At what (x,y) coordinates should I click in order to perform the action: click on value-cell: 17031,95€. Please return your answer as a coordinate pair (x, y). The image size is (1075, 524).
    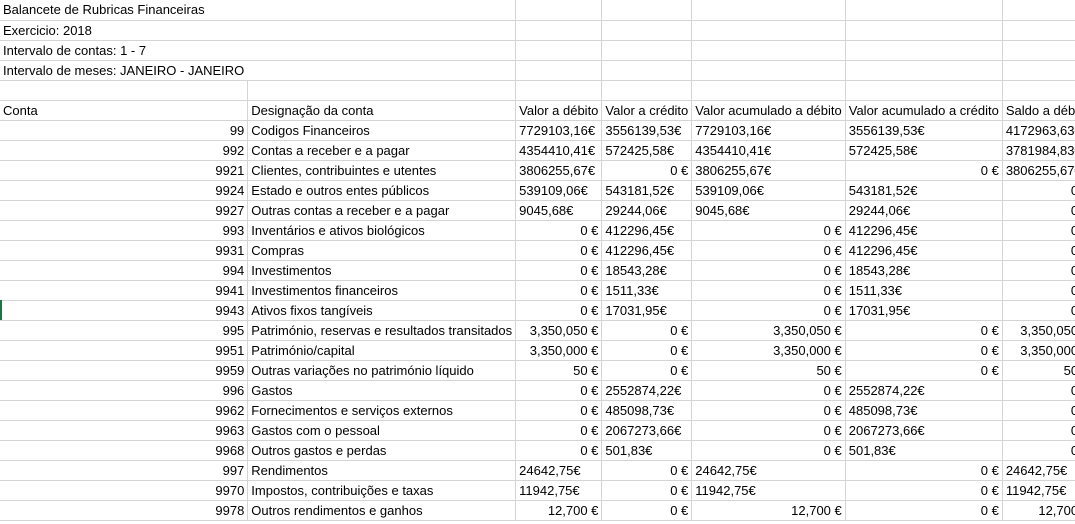
    Looking at the image, I should click on (647, 310).